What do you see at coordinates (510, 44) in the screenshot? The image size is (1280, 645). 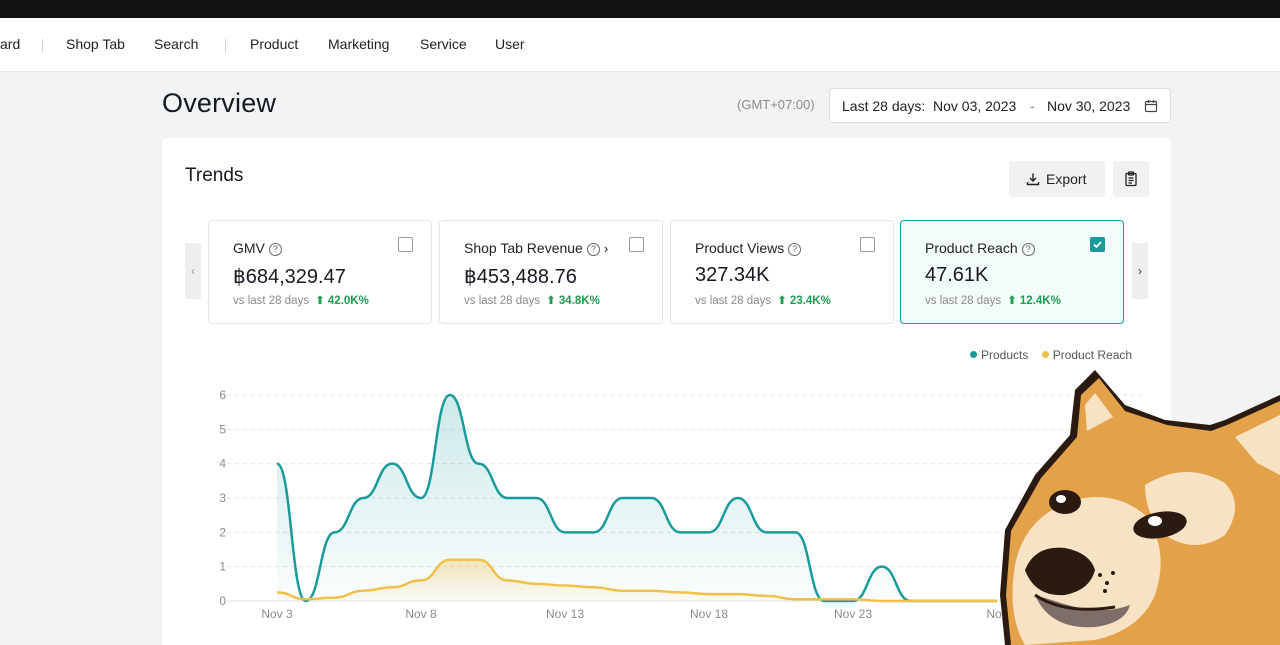 I see `nav-item-user: User` at bounding box center [510, 44].